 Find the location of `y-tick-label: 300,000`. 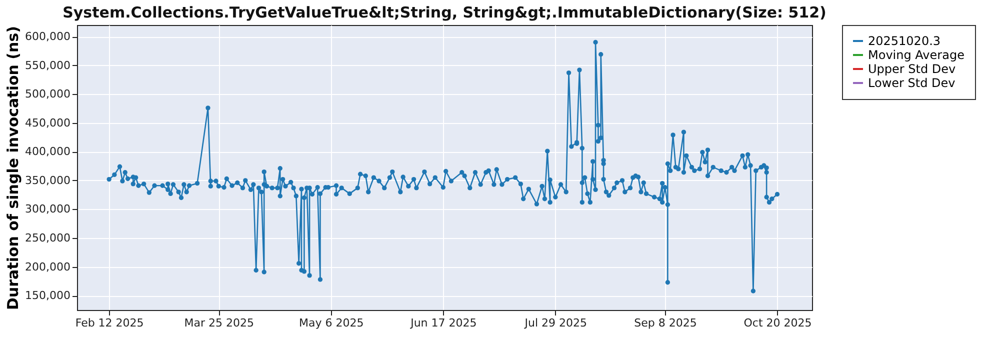

y-tick-label: 300,000 is located at coordinates (47, 209).